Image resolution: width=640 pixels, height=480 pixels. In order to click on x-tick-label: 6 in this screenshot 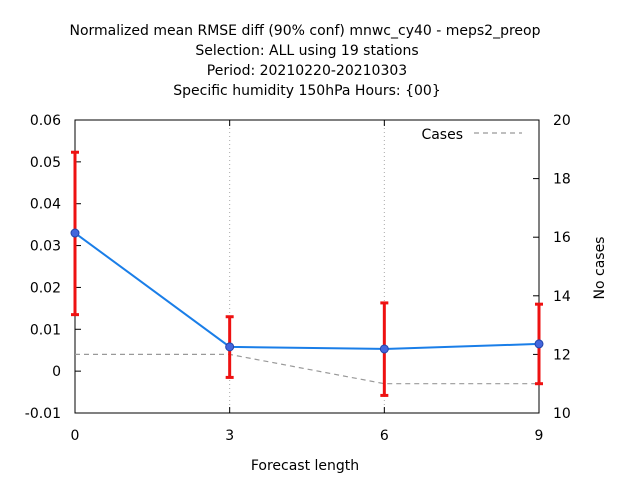, I will do `click(384, 436)`.